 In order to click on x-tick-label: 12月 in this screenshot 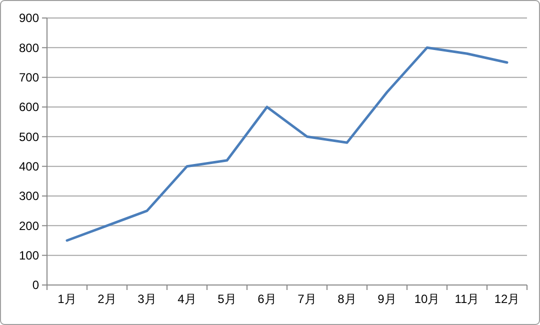, I will do `click(507, 299)`.